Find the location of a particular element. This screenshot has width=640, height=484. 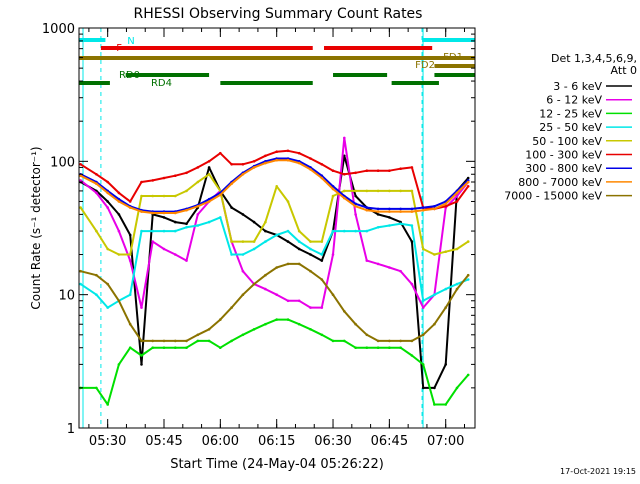

y-tick-label: 1 is located at coordinates (71, 429).